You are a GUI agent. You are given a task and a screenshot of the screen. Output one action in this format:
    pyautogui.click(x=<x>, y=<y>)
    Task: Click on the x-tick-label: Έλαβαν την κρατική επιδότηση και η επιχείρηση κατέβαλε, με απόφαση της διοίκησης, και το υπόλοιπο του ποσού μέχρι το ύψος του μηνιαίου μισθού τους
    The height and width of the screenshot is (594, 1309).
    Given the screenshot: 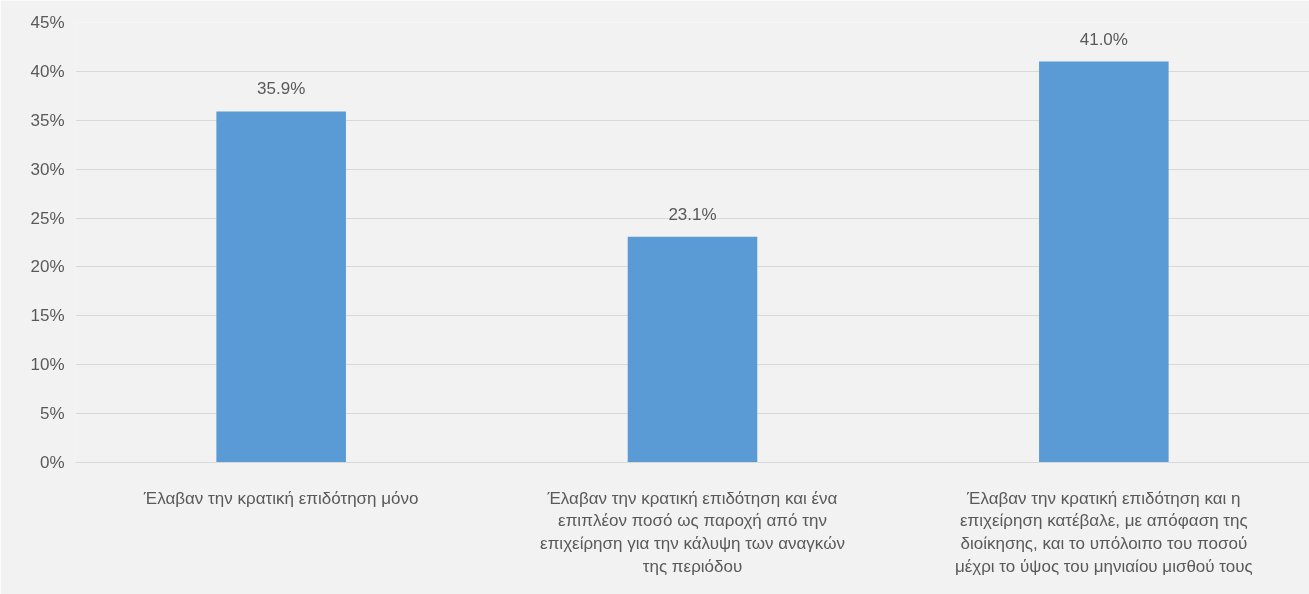 What is the action you would take?
    pyautogui.click(x=1103, y=532)
    